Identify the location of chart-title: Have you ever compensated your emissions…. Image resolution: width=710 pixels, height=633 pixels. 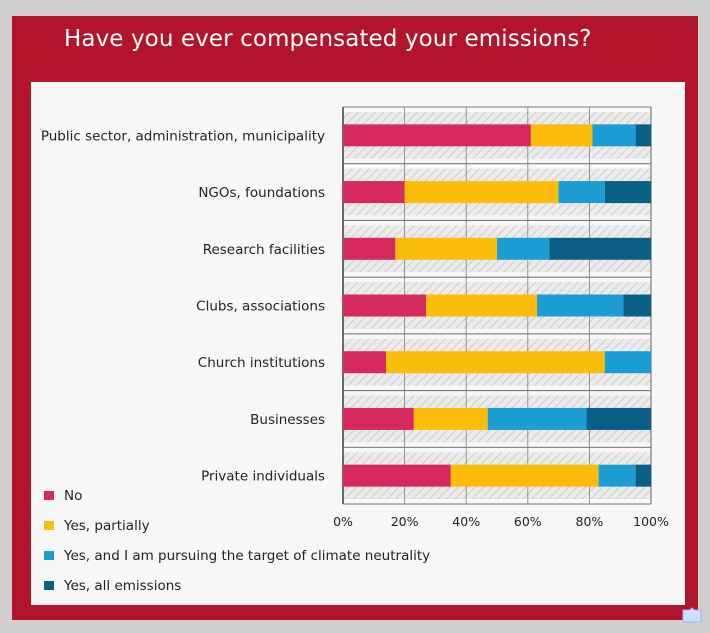
(328, 39).